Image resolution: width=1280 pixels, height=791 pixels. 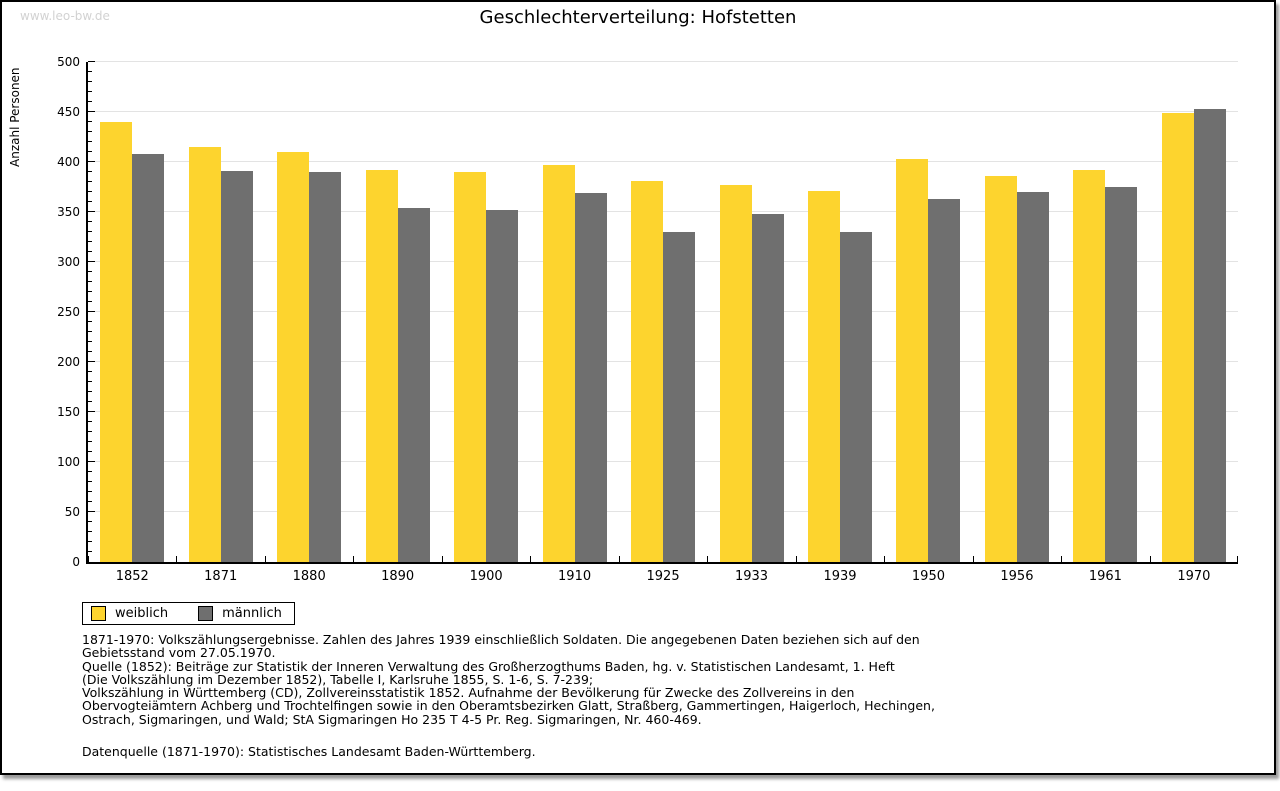 What do you see at coordinates (502, 386) in the screenshot?
I see `bar-männlich-1900` at bounding box center [502, 386].